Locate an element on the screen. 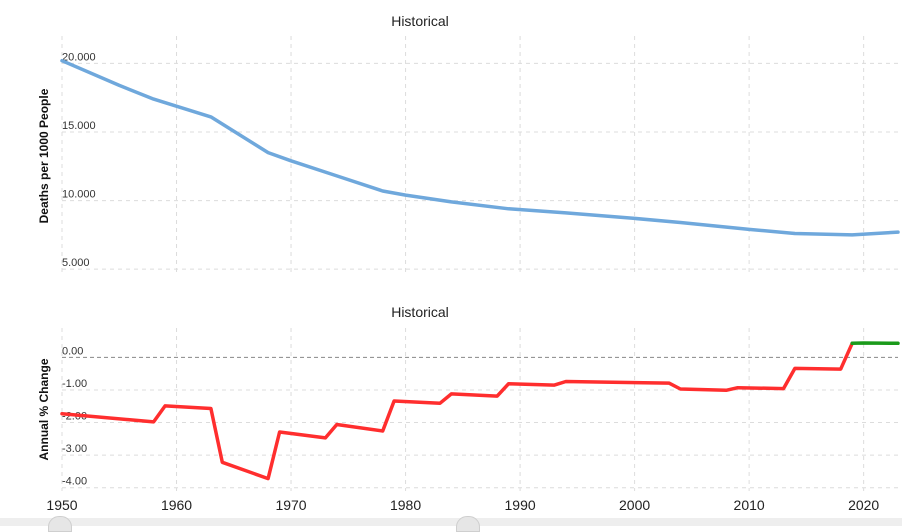 The image size is (902, 532). x-tick-label: 1960 is located at coordinates (176, 505).